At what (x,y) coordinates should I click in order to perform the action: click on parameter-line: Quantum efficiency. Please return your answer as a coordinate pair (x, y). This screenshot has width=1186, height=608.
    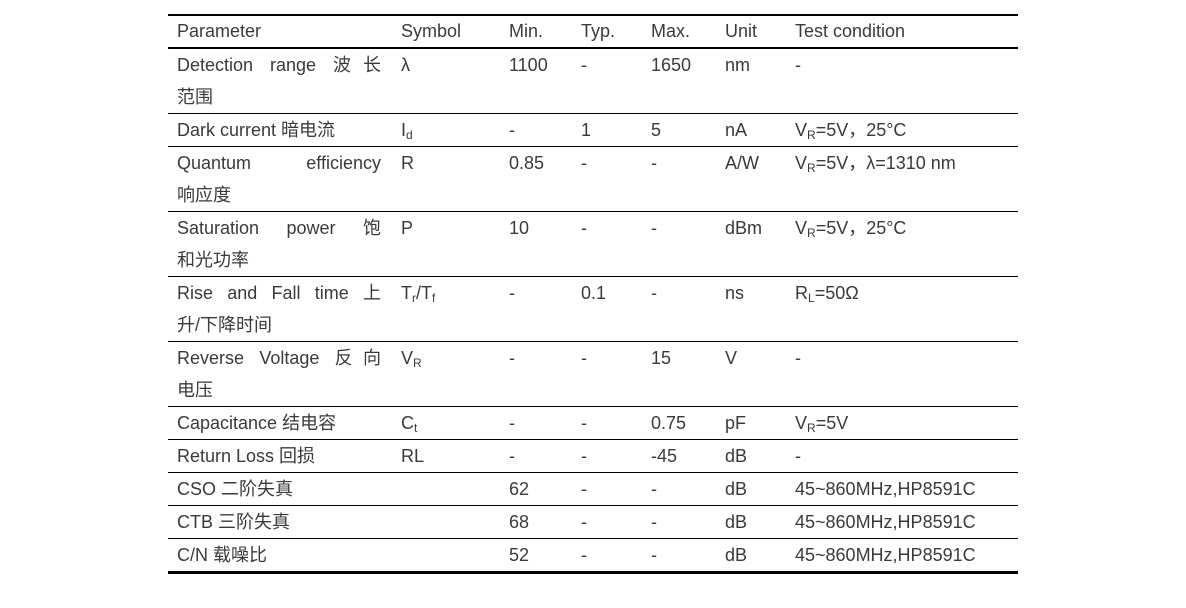
    Looking at the image, I should click on (279, 163).